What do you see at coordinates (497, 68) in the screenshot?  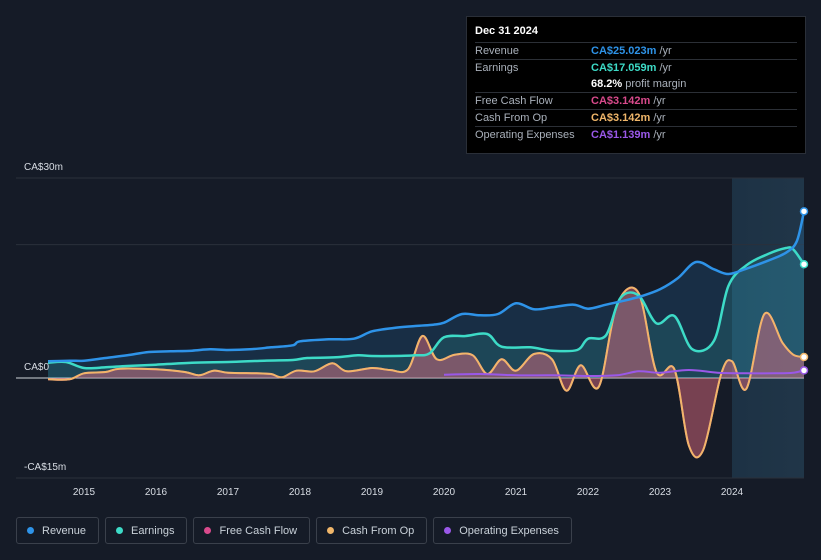 I see `tooltip-label: Earnings` at bounding box center [497, 68].